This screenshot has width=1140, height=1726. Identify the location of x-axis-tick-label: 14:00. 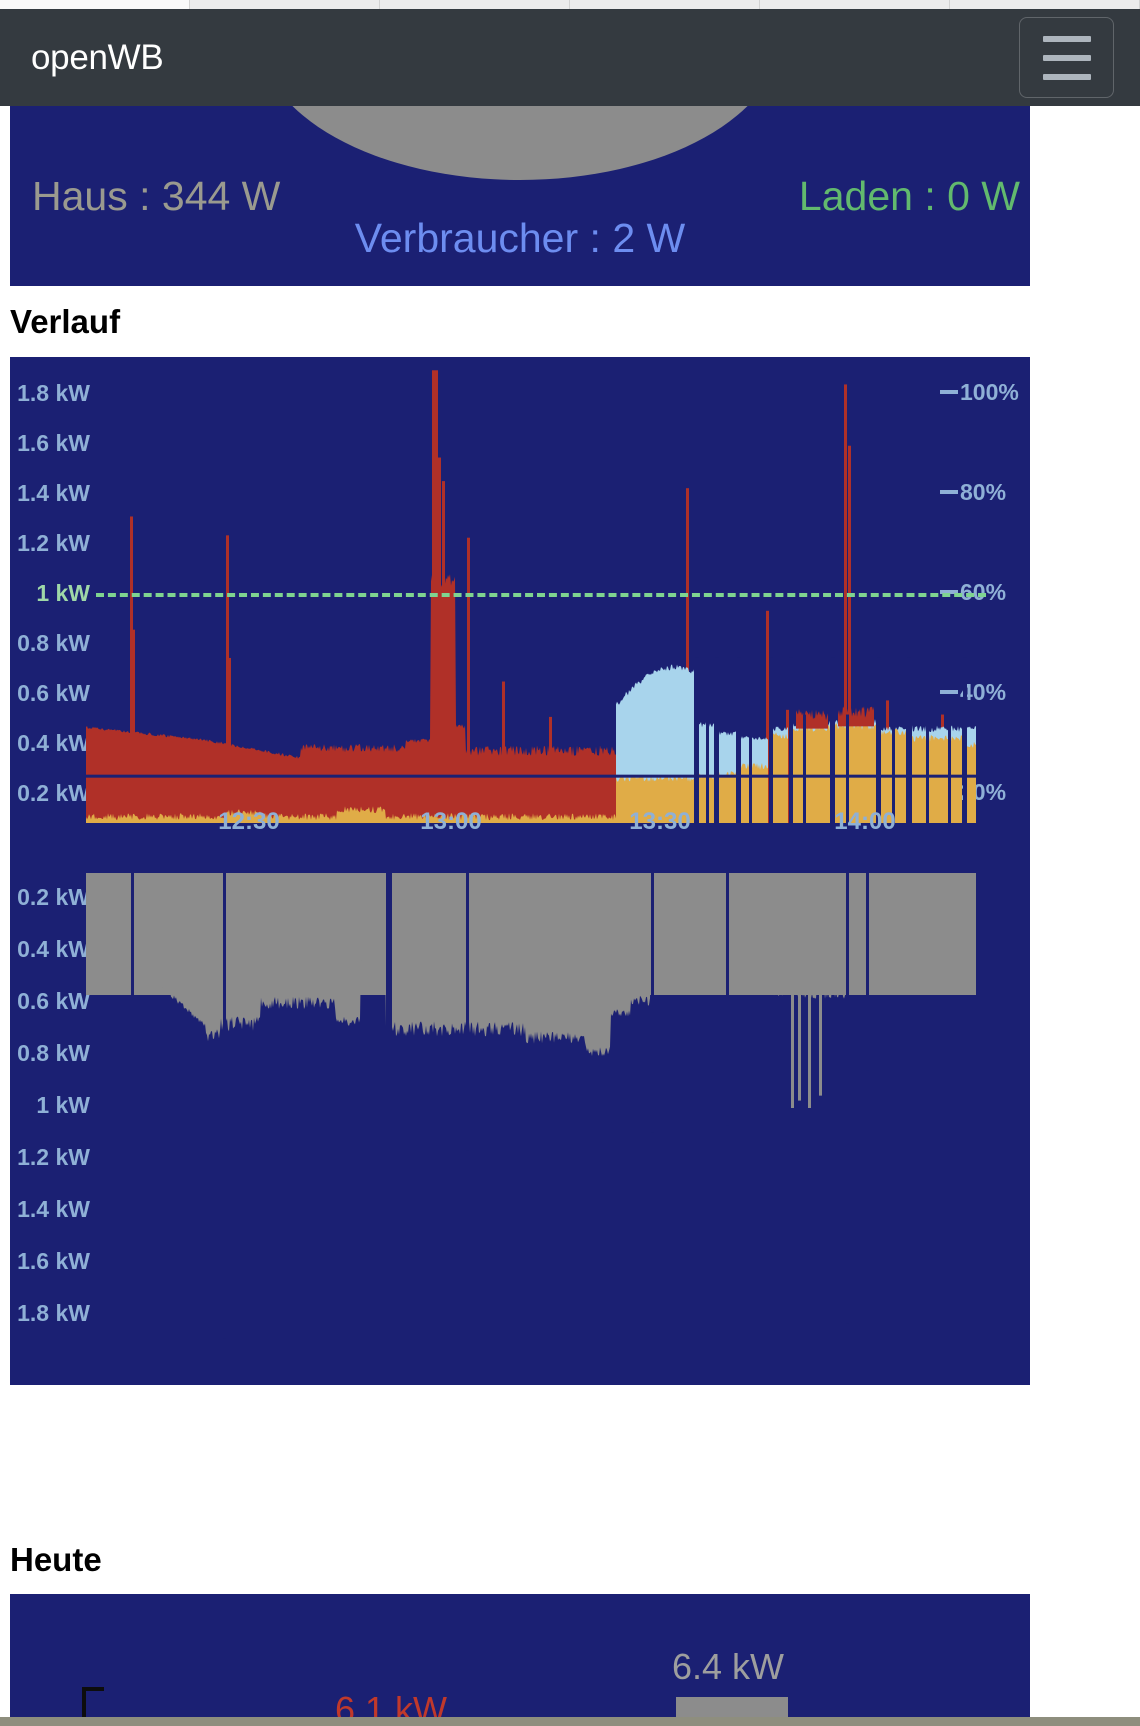
(865, 821).